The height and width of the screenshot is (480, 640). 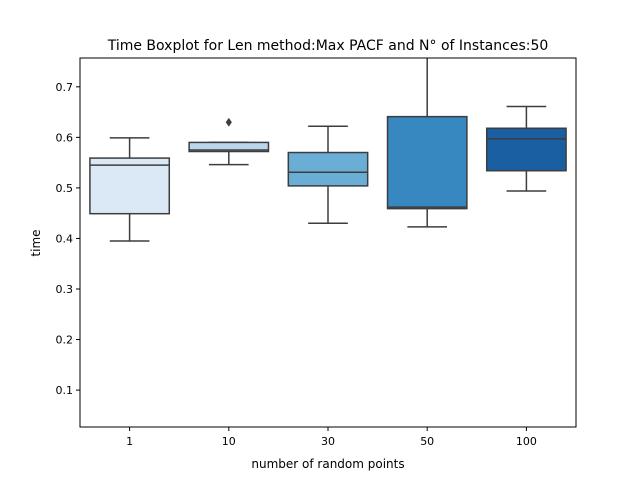 I want to click on x-tick-label: 30, so click(x=328, y=441).